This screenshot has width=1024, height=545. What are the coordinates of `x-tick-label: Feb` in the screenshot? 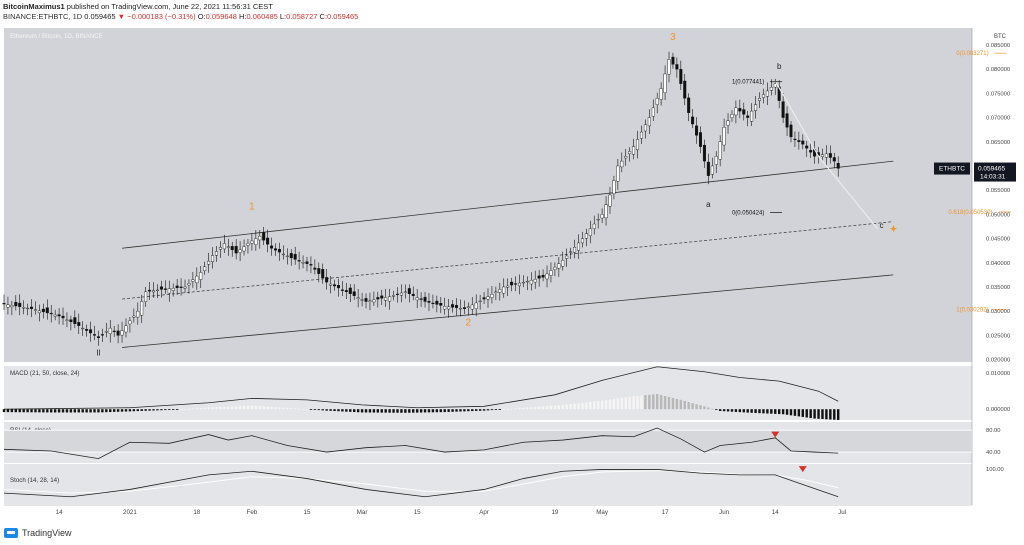 It's located at (252, 512).